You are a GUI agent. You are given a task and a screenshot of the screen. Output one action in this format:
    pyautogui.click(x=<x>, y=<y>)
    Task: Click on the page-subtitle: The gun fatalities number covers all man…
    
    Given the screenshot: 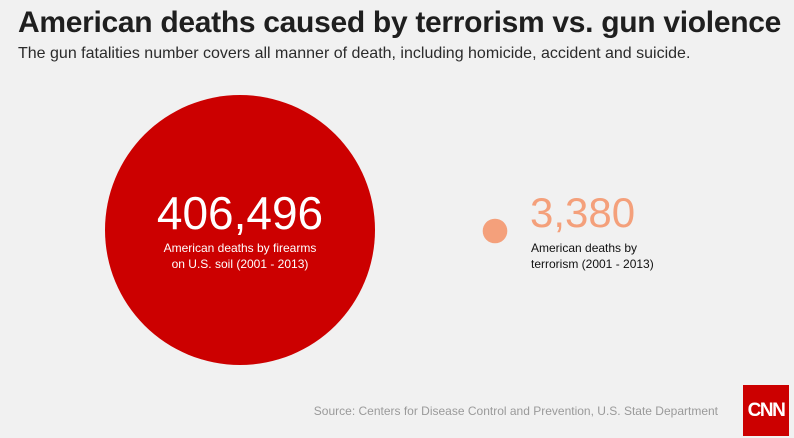 What is the action you would take?
    pyautogui.click(x=354, y=53)
    